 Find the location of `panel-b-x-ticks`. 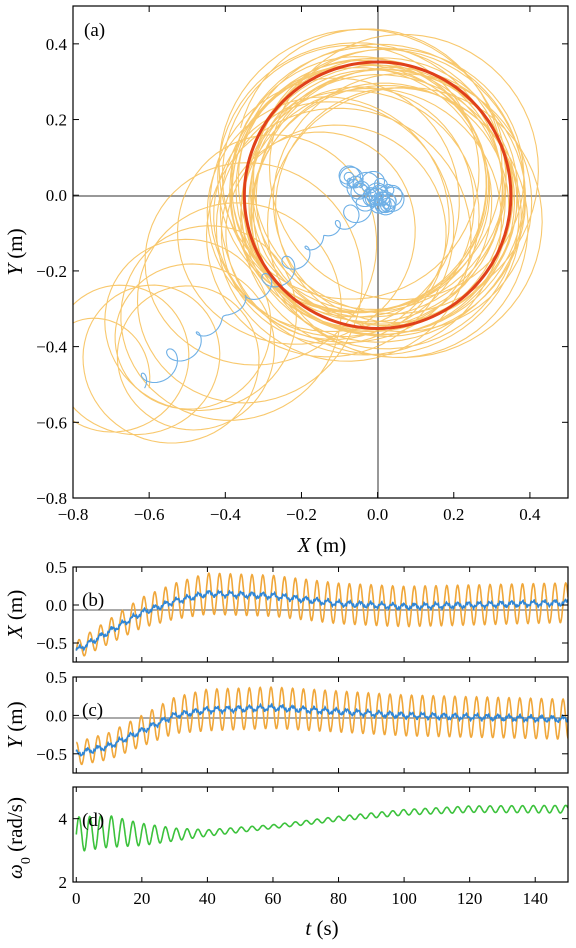

panel-b-x-ticks is located at coordinates (305, 614).